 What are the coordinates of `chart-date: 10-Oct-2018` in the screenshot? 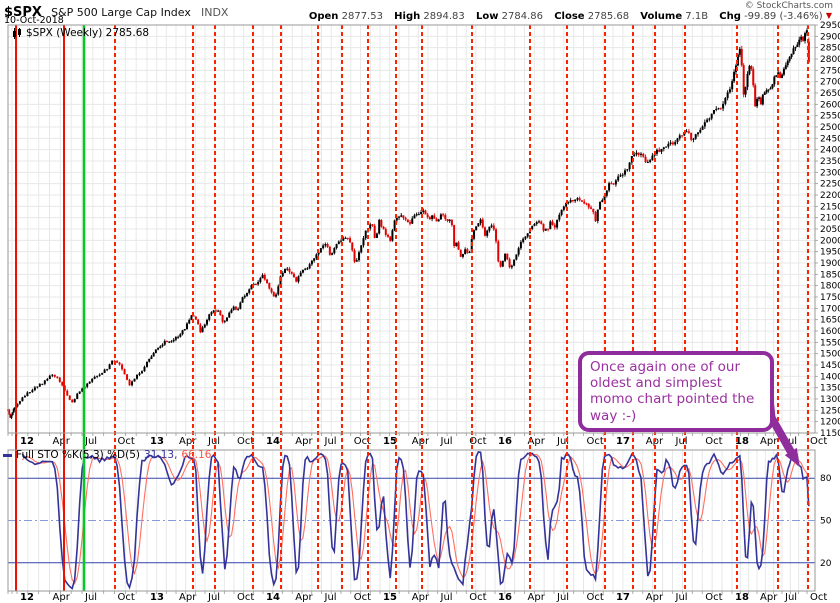 It's located at (34, 20).